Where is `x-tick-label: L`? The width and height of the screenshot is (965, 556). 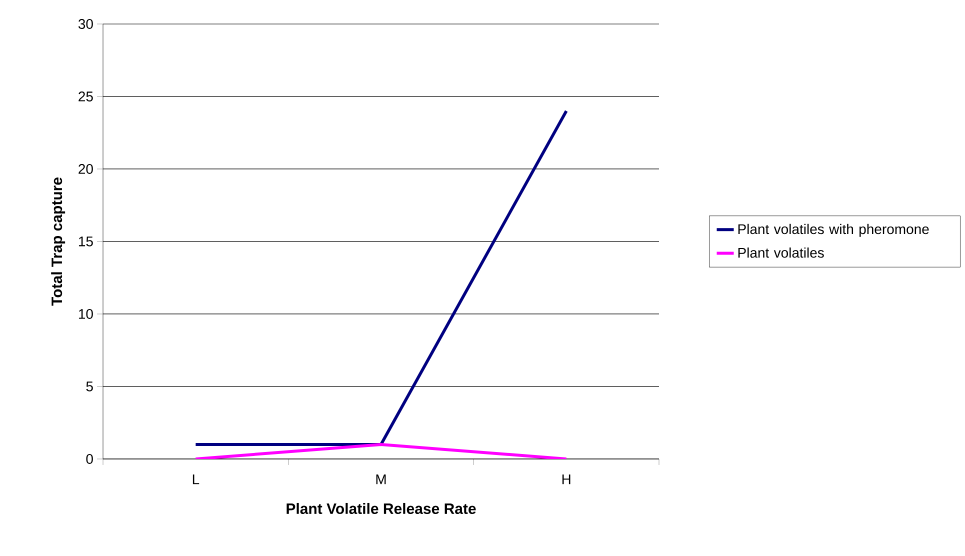 x-tick-label: L is located at coordinates (196, 479).